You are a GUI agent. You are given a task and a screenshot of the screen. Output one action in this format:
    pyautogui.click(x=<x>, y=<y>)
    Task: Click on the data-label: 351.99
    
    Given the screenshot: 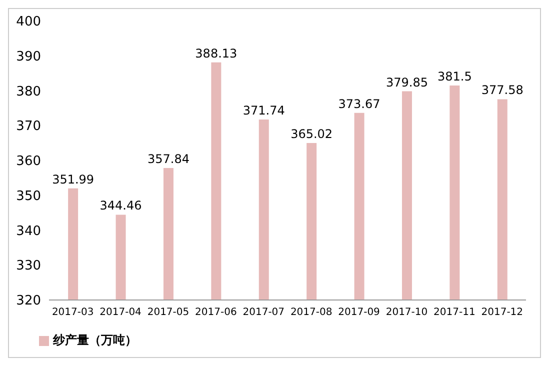 What is the action you would take?
    pyautogui.click(x=73, y=179)
    